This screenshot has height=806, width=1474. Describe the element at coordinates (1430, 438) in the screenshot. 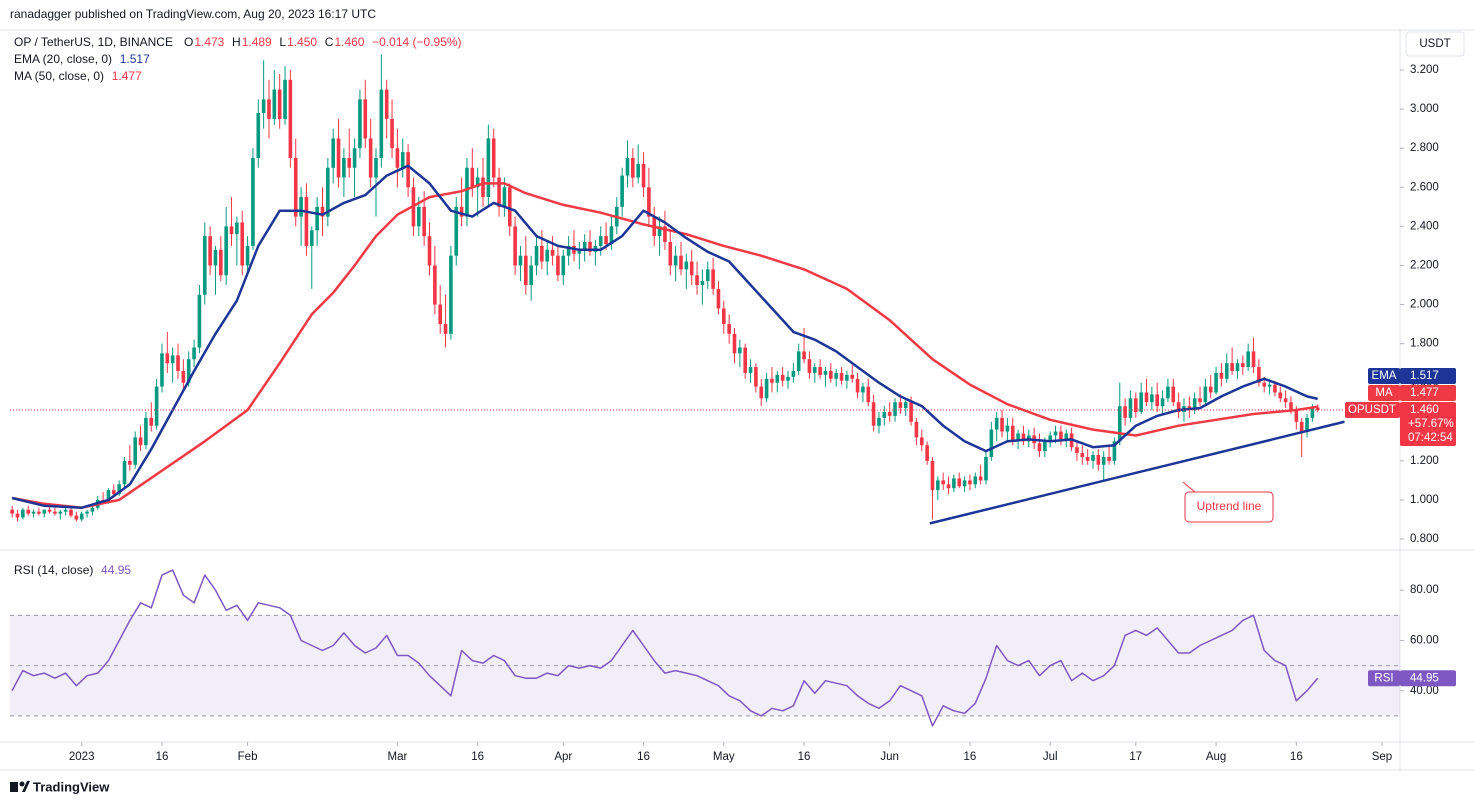

I see `price-tag-countdown: 07:42:54` at that location.